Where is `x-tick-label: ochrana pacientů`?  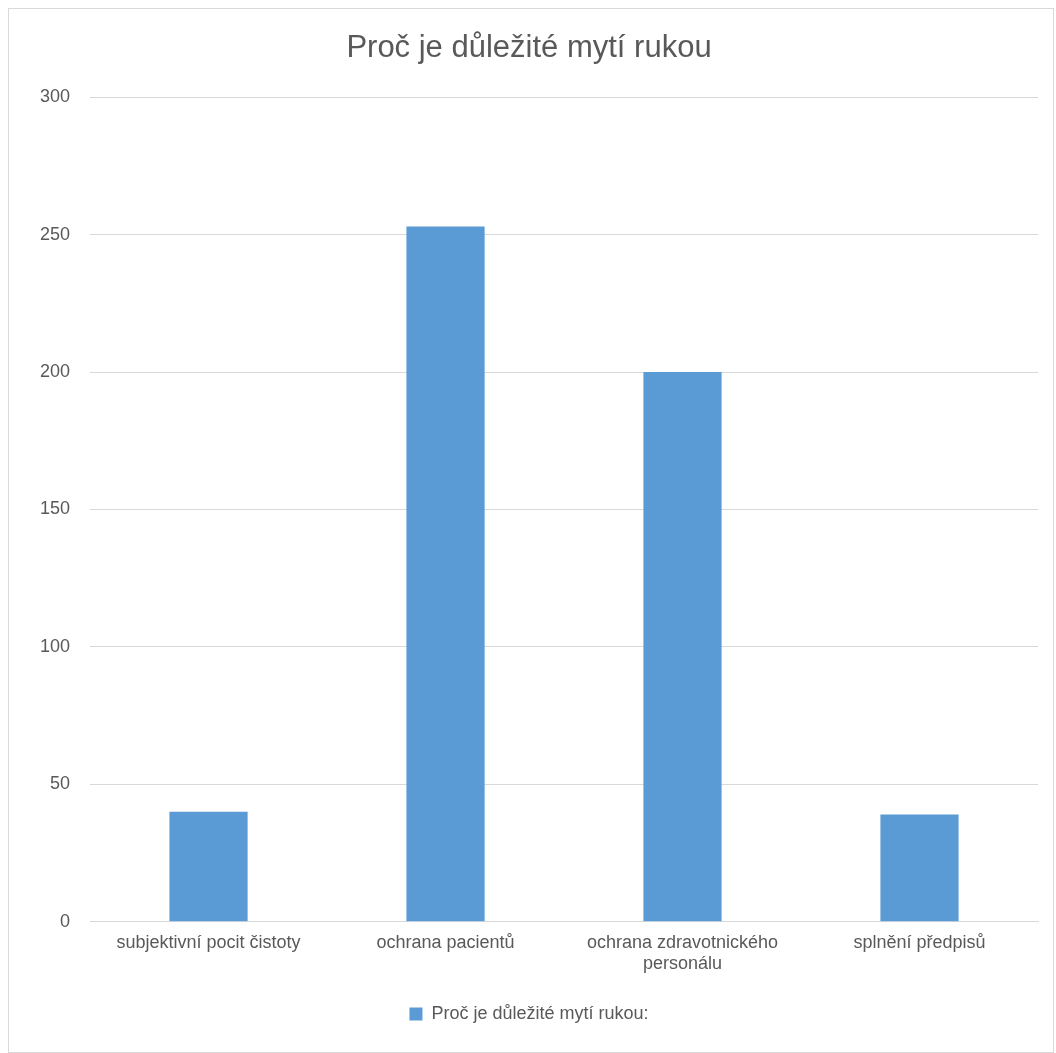
x-tick-label: ochrana pacientů is located at coordinates (445, 941).